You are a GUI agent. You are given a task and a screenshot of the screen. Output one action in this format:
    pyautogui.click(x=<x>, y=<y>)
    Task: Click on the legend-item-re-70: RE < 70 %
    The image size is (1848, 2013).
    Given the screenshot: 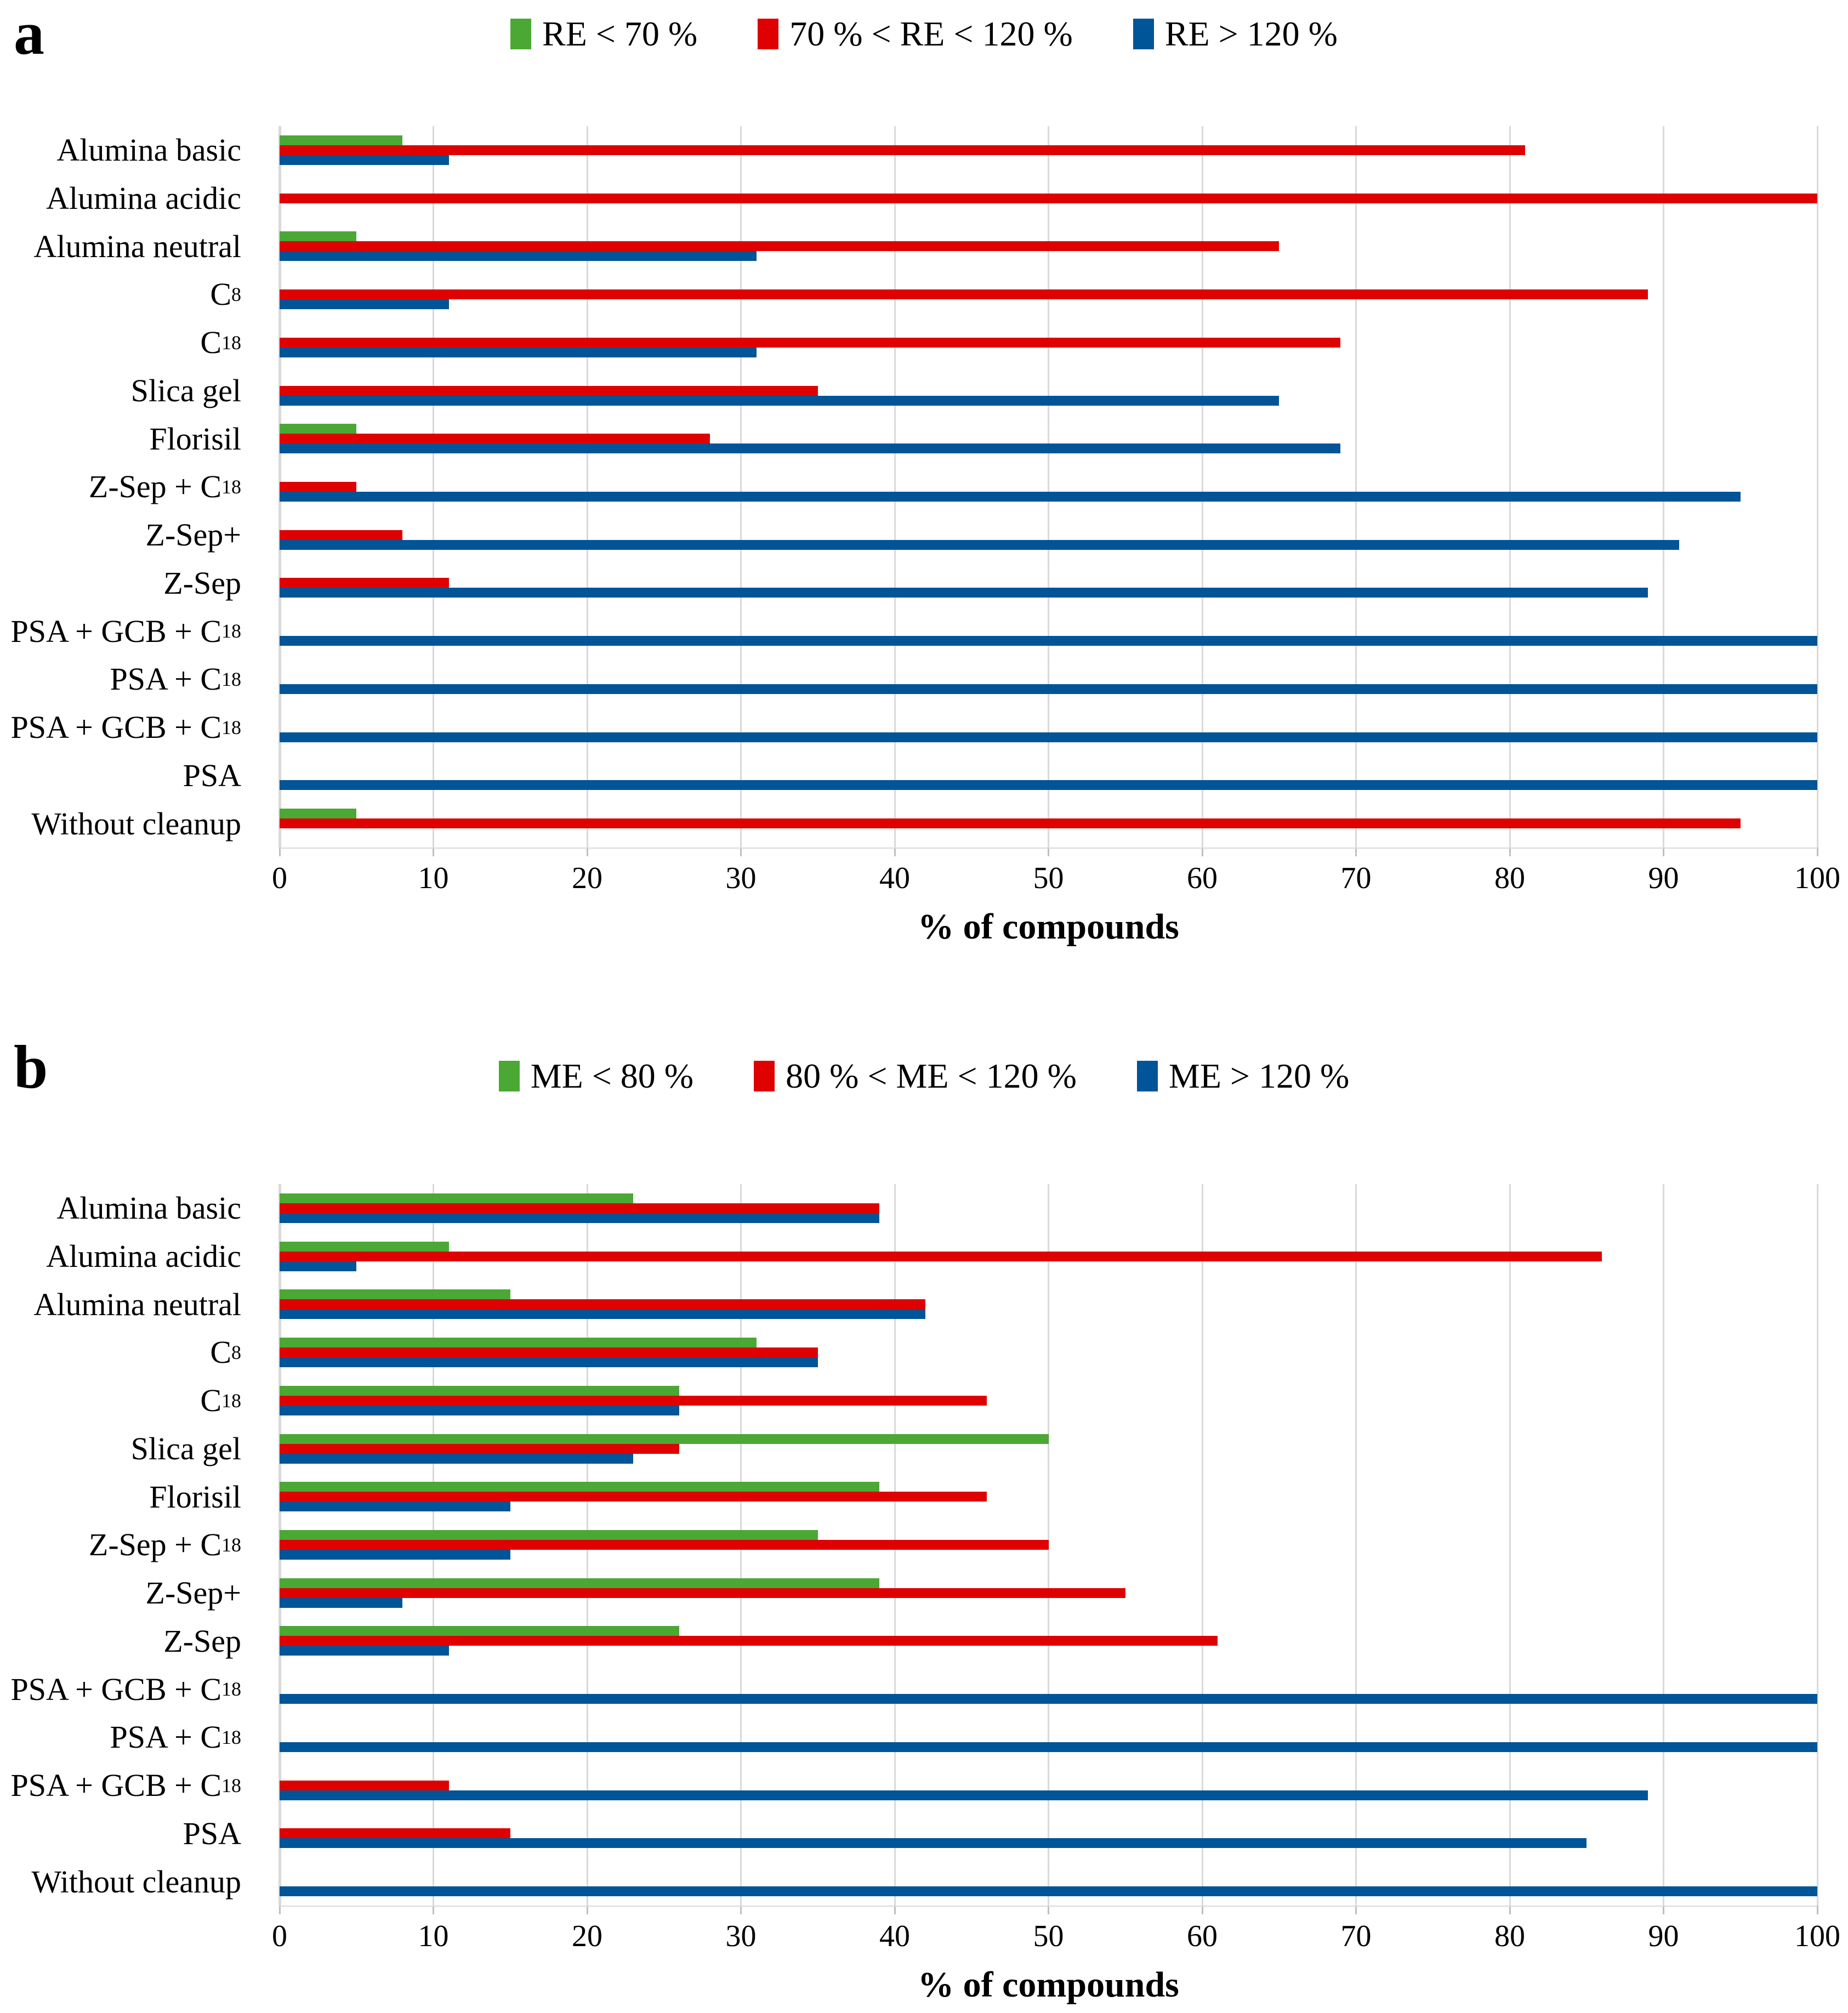 What is the action you would take?
    pyautogui.click(x=603, y=34)
    